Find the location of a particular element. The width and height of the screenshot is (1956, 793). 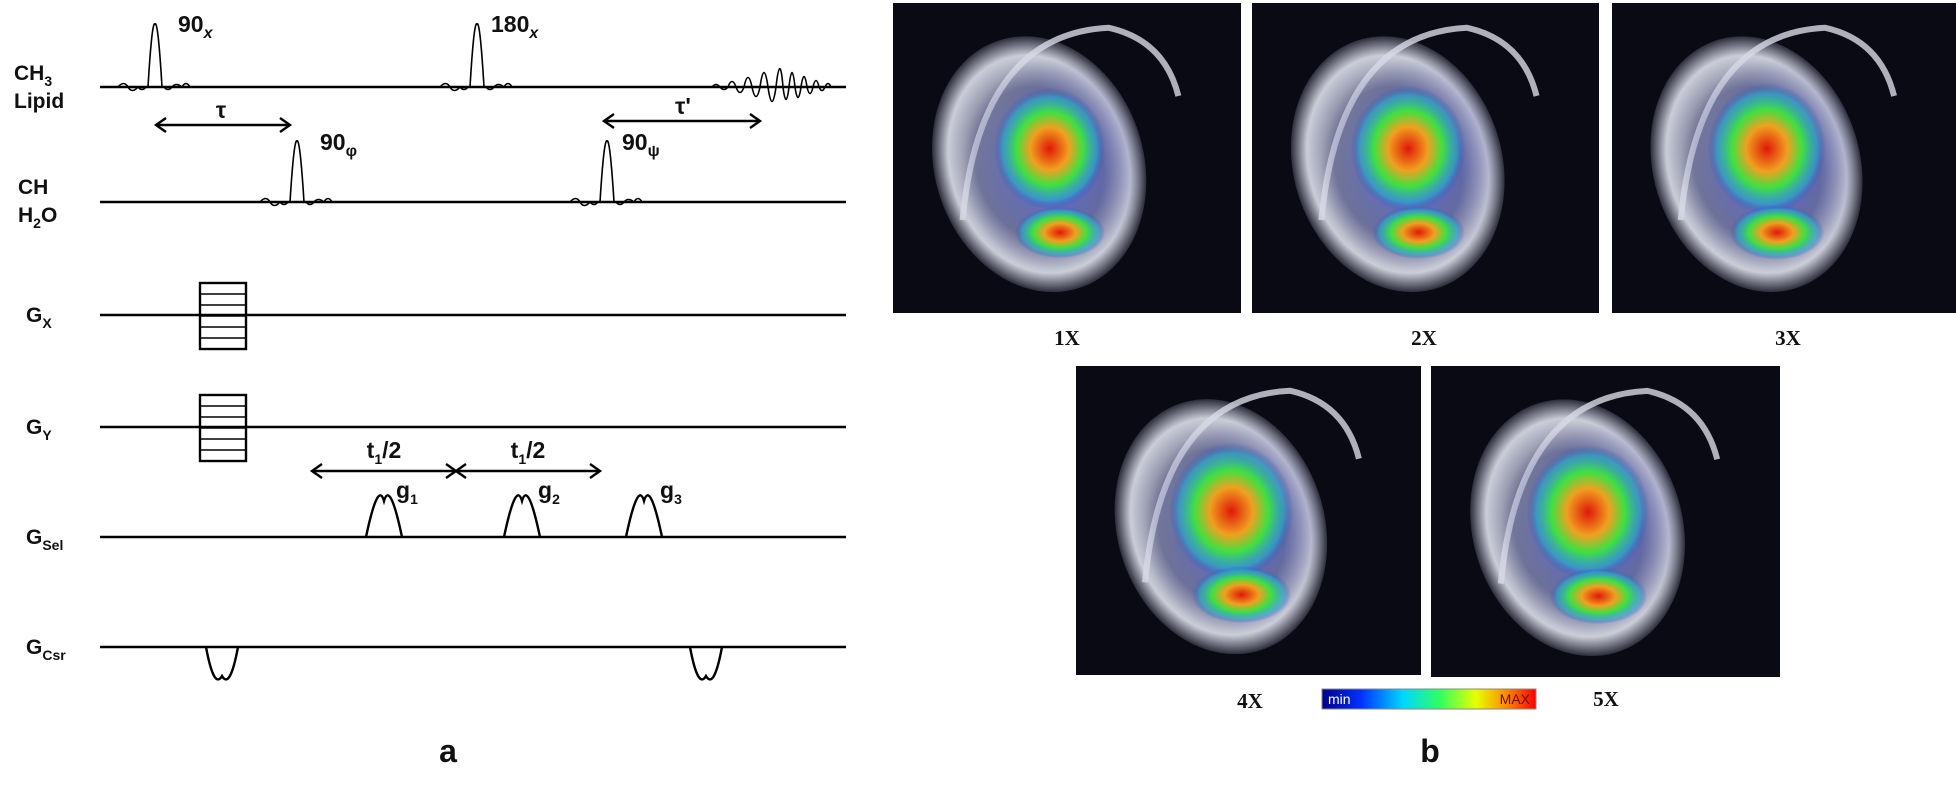

pulse-label-180x: 180x is located at coordinates (515, 26).